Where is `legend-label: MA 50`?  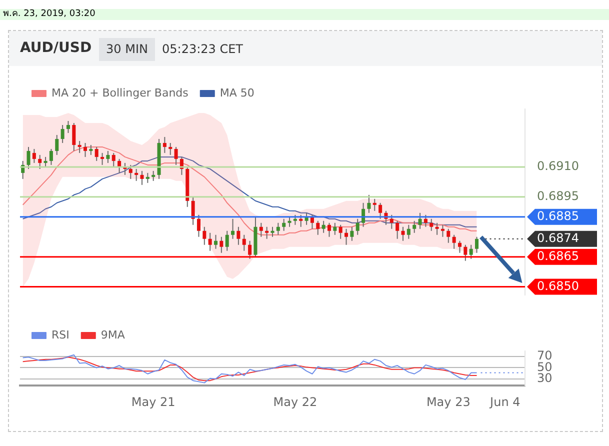
legend-label: MA 50 is located at coordinates (237, 93).